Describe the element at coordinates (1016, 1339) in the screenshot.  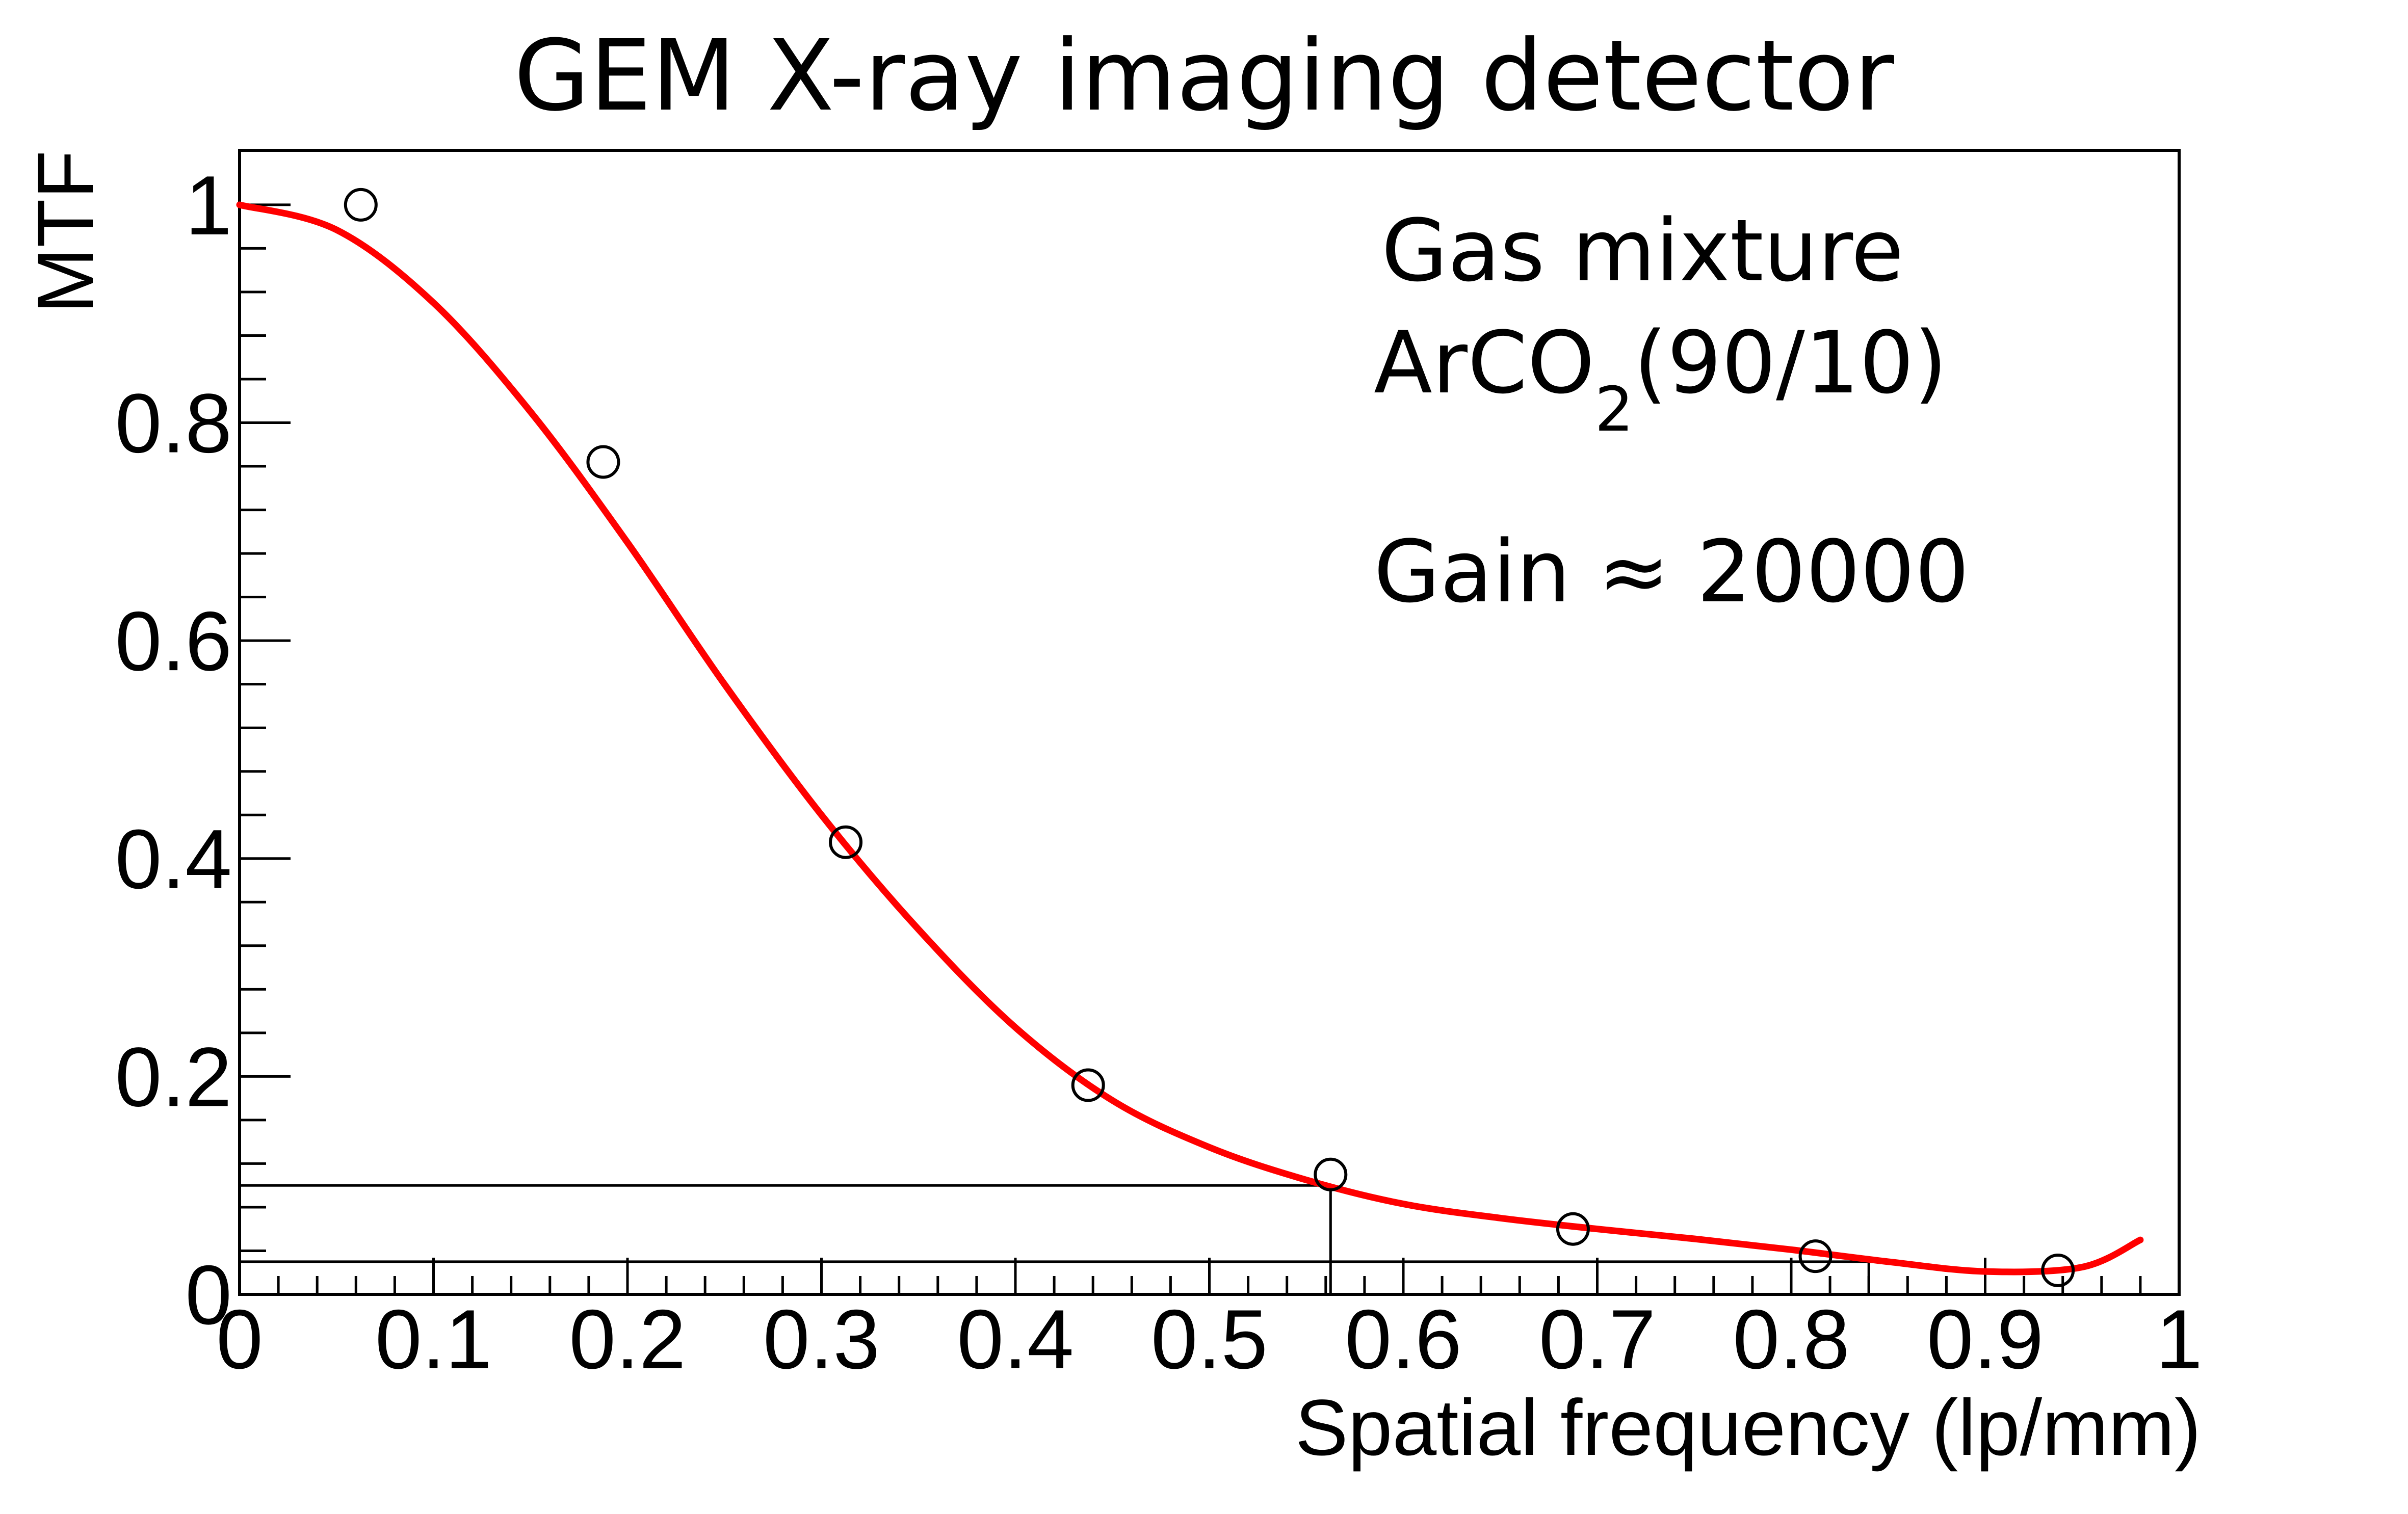
I see `x-tick-label: 0.4` at that location.